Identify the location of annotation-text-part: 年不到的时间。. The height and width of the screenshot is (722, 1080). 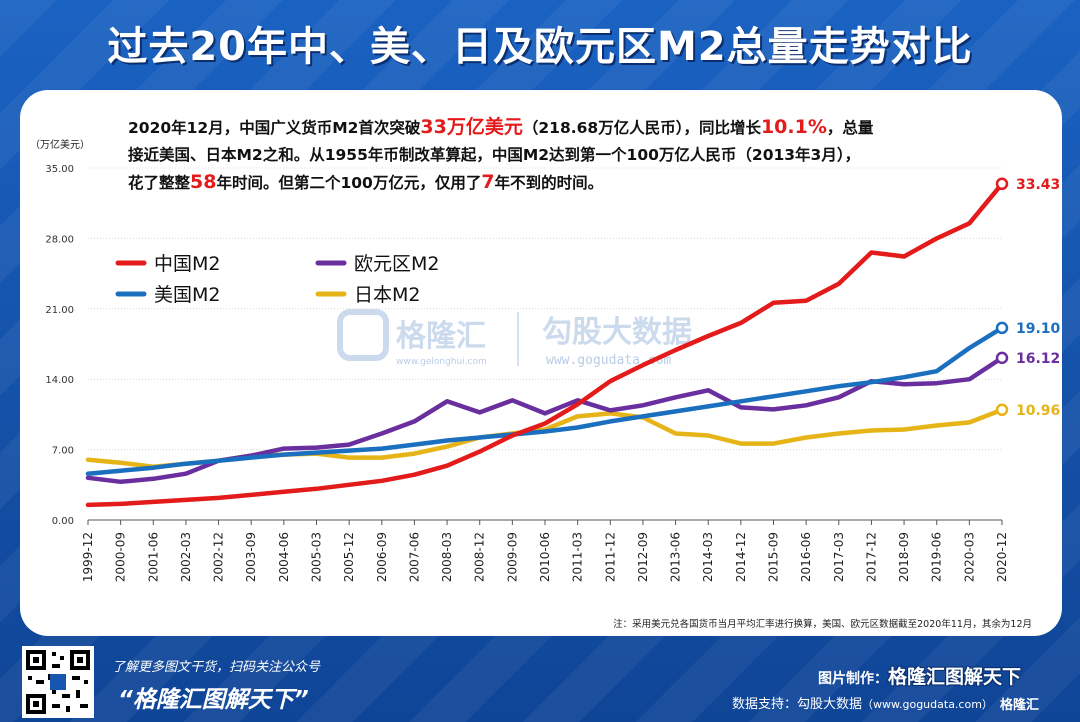
(549, 183).